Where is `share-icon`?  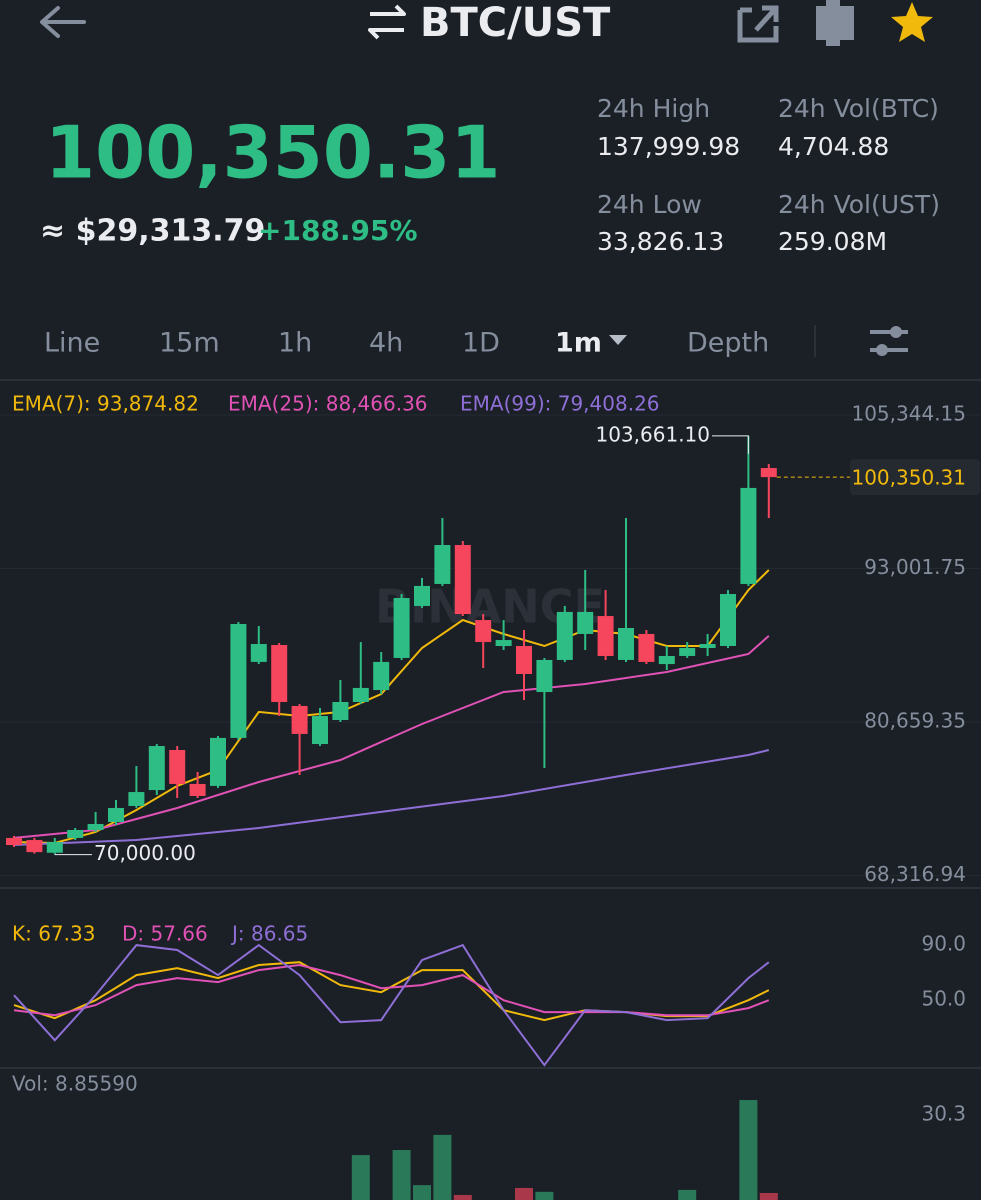 share-icon is located at coordinates (758, 24).